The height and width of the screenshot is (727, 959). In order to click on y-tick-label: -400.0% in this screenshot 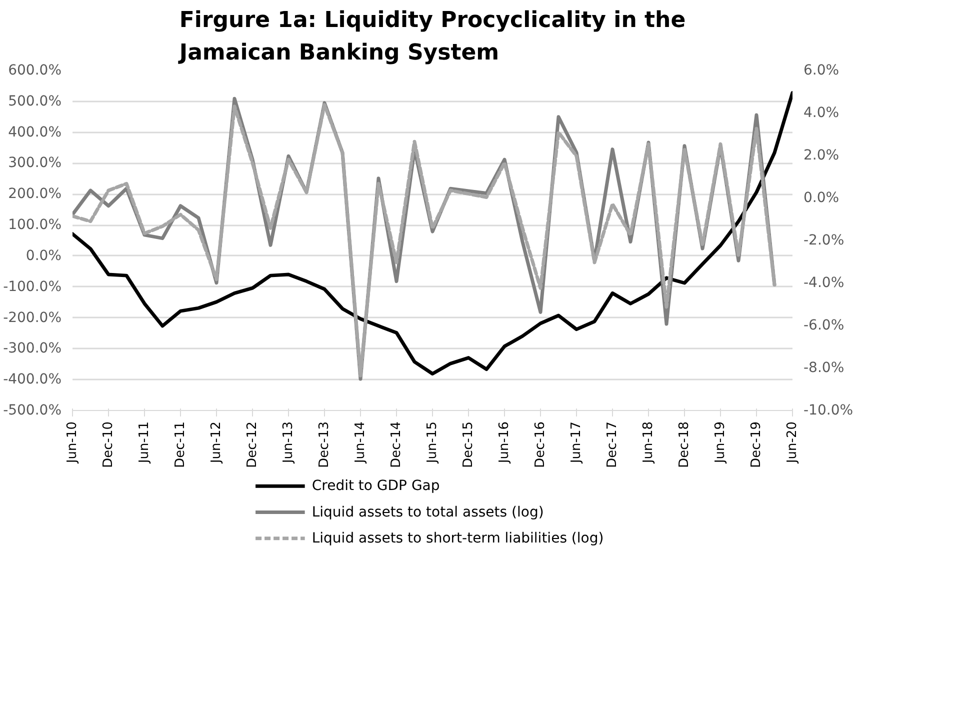, I will do `click(32, 380)`.